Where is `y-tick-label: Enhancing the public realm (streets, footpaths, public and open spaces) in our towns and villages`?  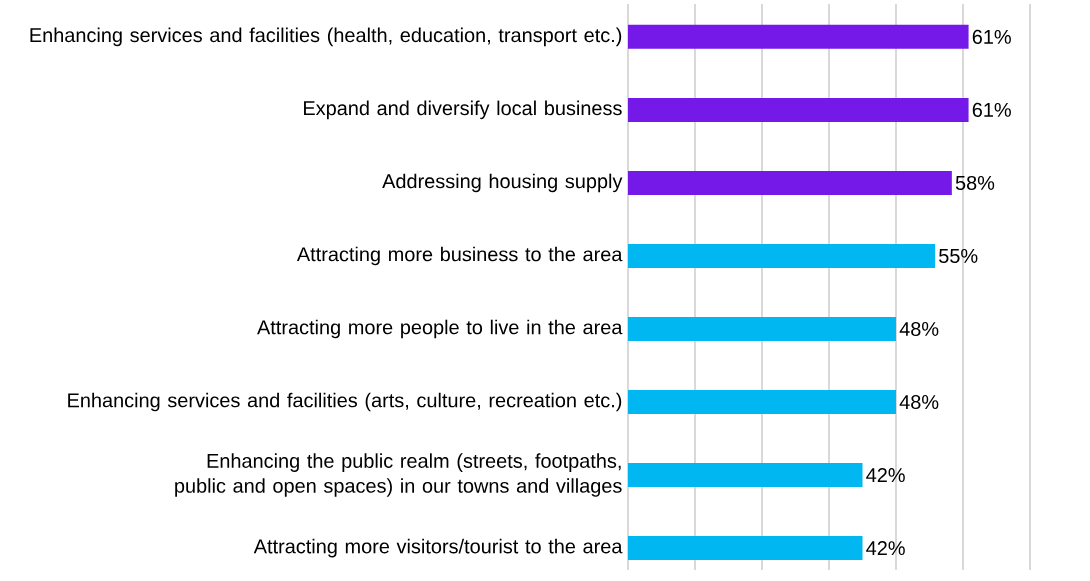
y-tick-label: Enhancing the public realm (streets, footpaths, public and open spaces) in our towns and villages is located at coordinates (398, 475).